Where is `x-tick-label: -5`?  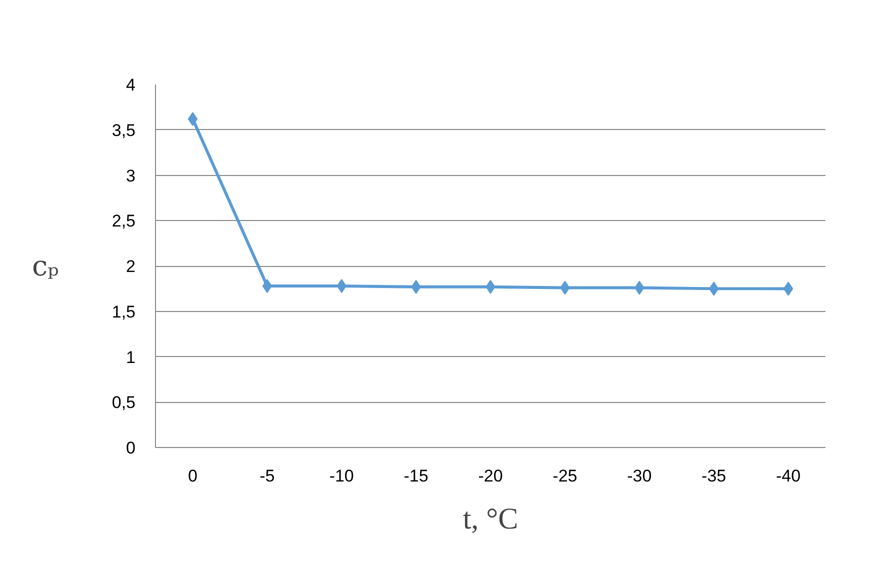 x-tick-label: -5 is located at coordinates (267, 476).